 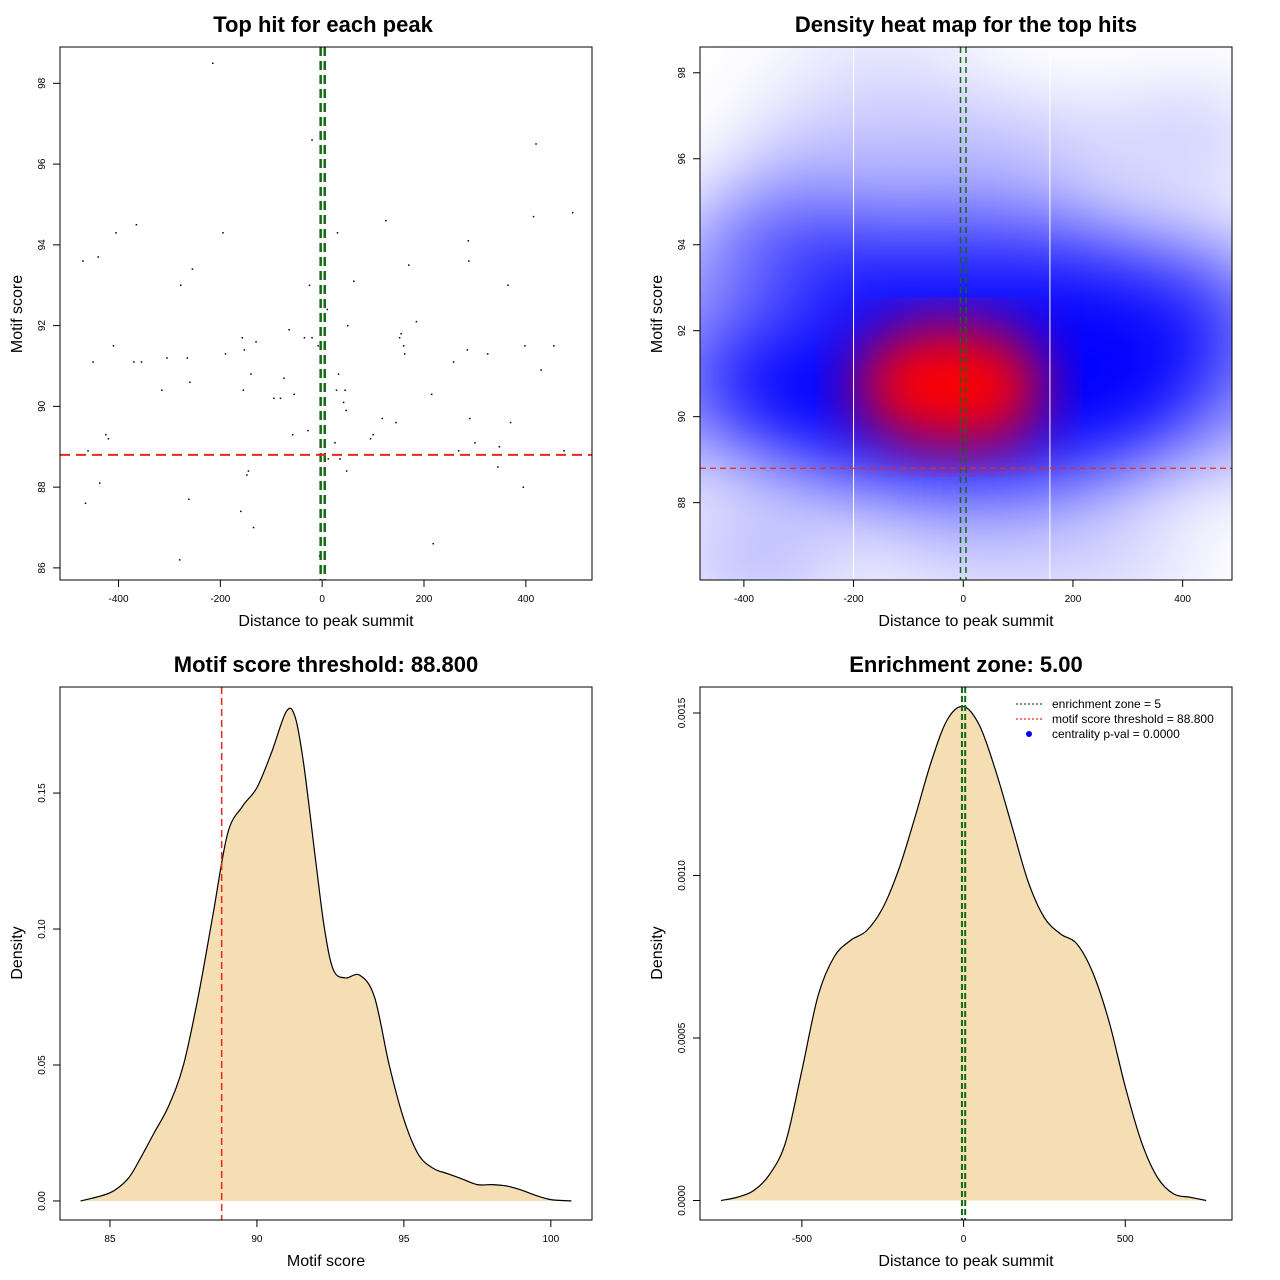 What do you see at coordinates (42, 1065) in the screenshot?
I see `y-tick-label: 0.05` at bounding box center [42, 1065].